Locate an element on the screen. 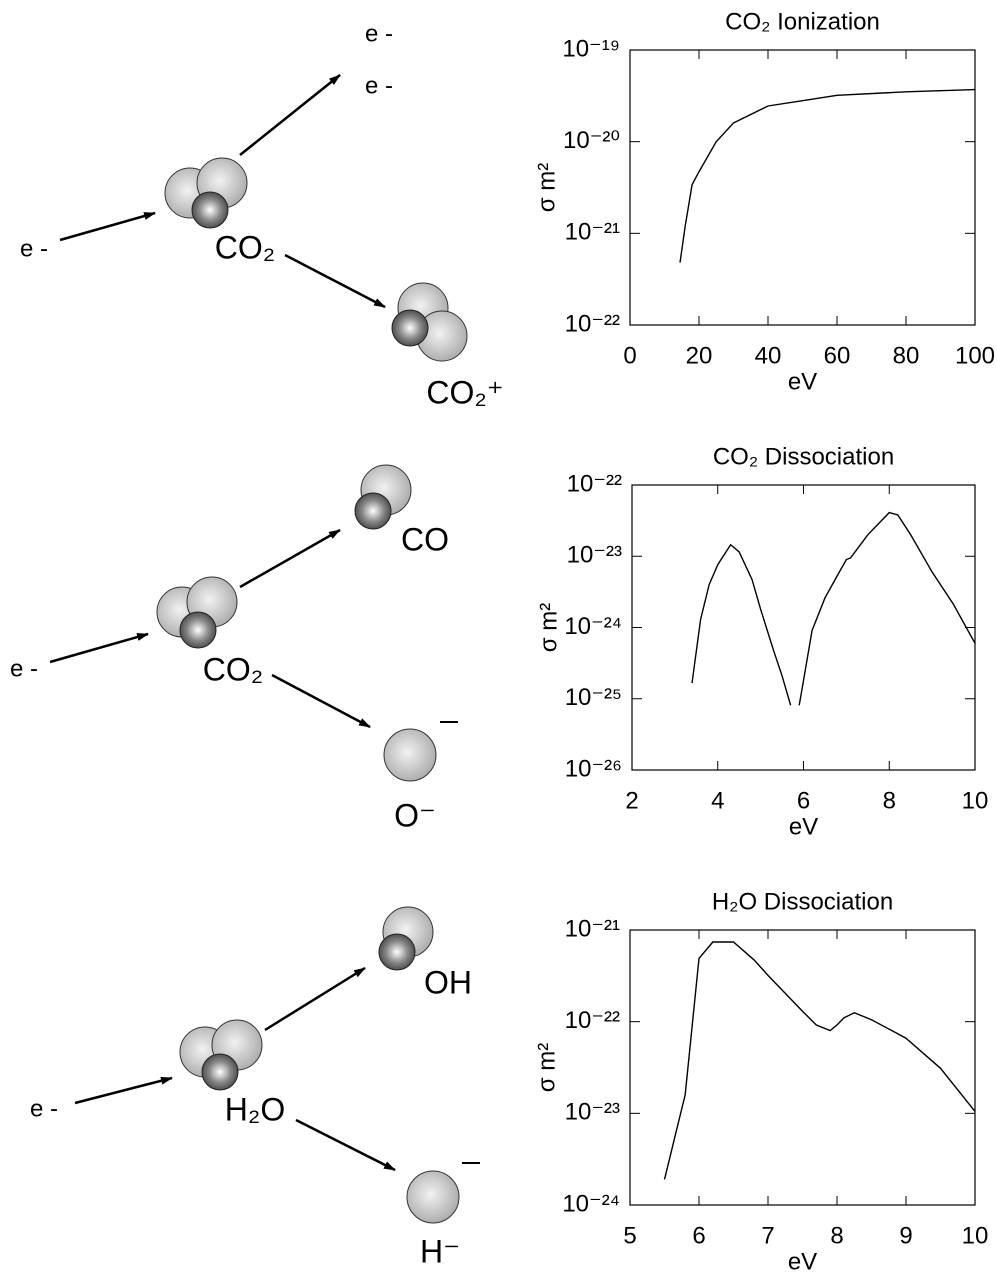  diagram-h2o-dissociation: e - H₂O OH H⁻ is located at coordinates (255, 1087).